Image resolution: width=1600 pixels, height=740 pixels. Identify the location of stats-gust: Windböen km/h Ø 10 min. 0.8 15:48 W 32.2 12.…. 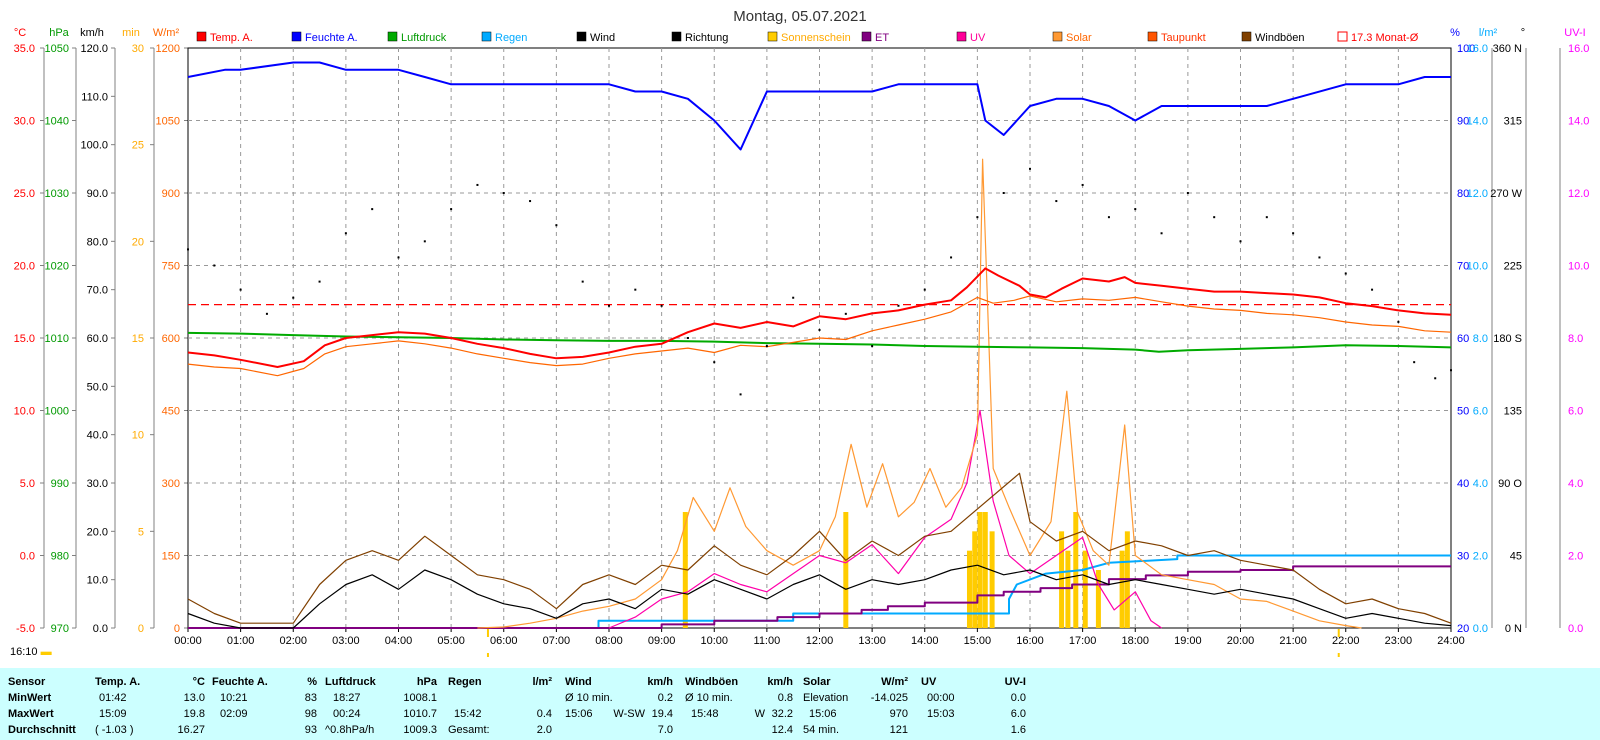
(739, 706).